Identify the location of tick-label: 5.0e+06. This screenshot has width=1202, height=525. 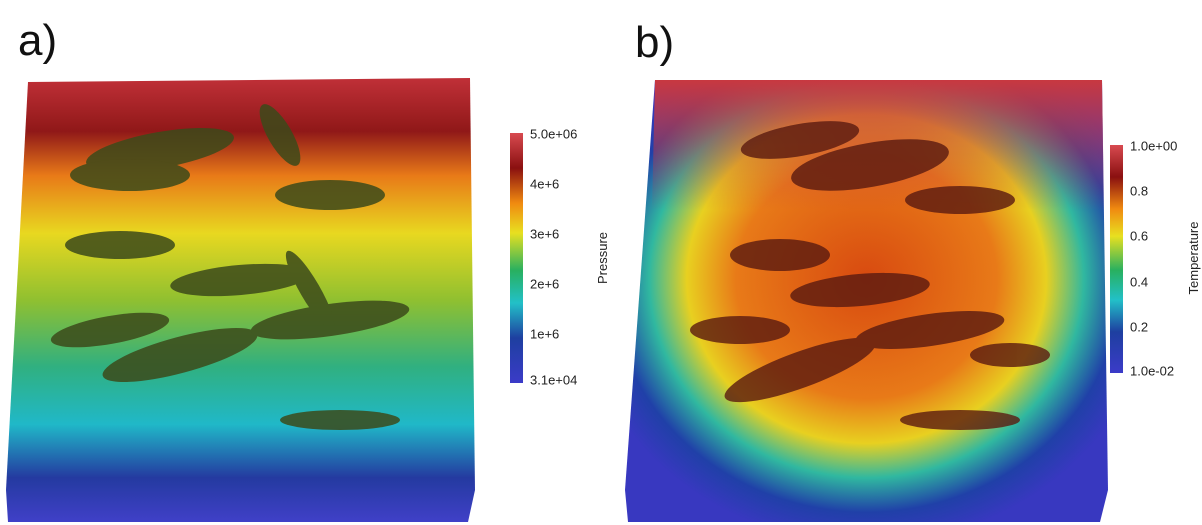
(553, 133).